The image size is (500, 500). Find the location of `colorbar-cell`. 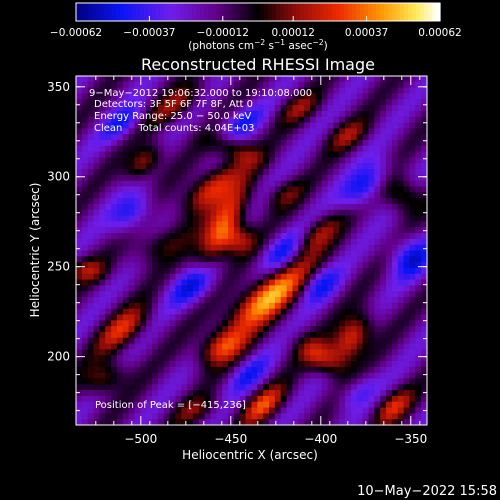

colorbar-cell is located at coordinates (158, 12).